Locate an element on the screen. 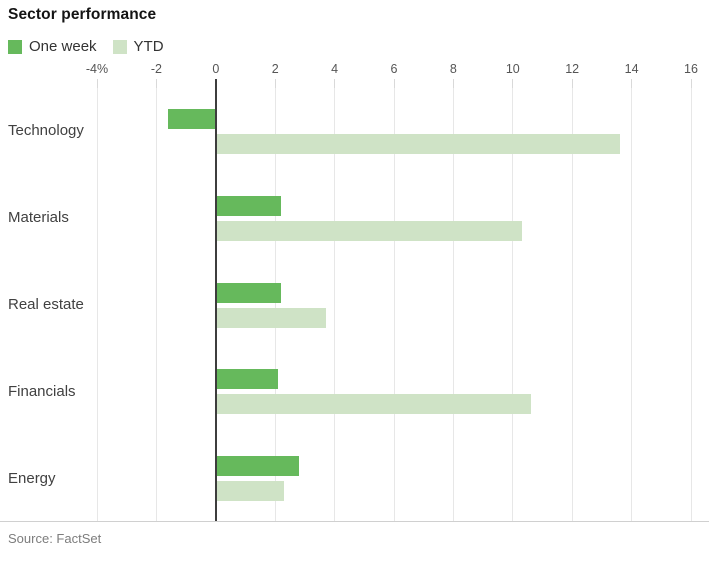 The height and width of the screenshot is (574, 709). axis-tick-label: 10 is located at coordinates (512, 69).